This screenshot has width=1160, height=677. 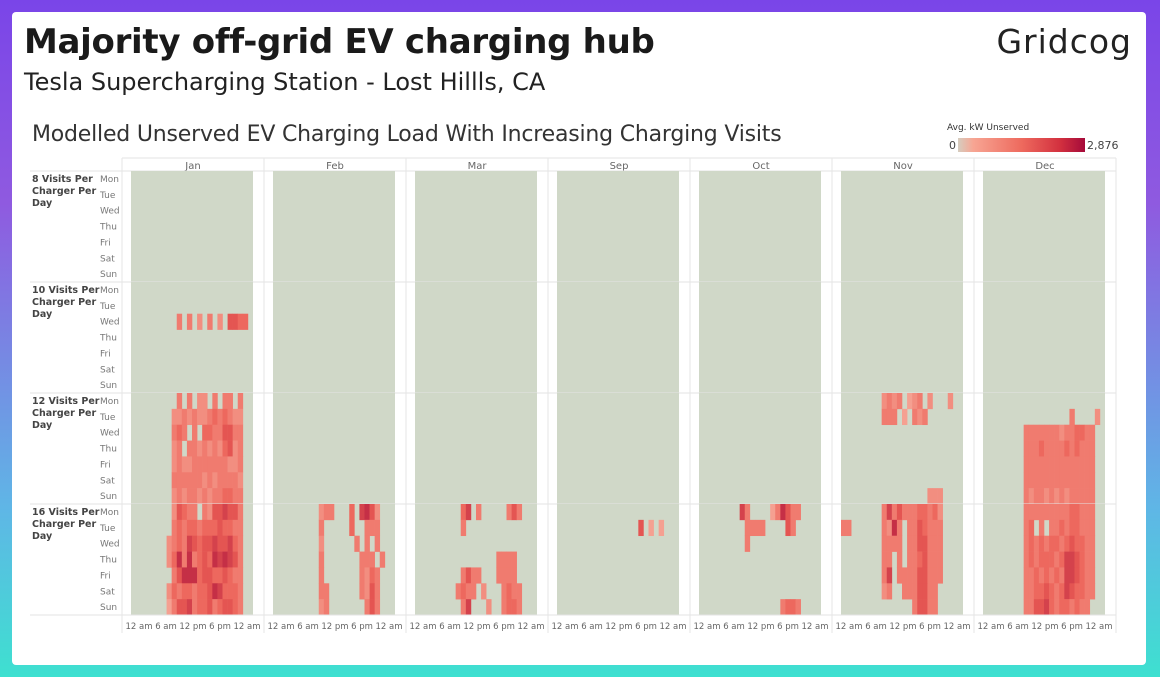 I want to click on row-group-label-line: Charger Per, so click(x=64, y=524).